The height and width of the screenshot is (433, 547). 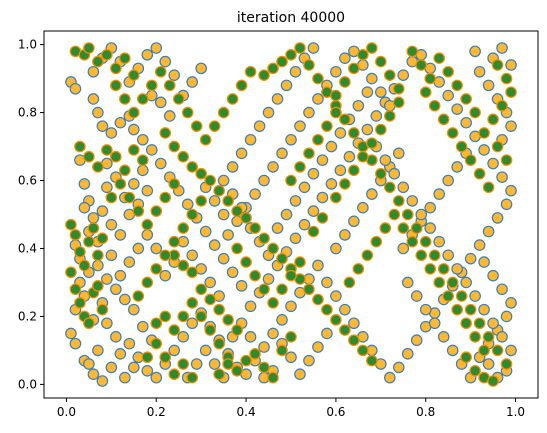 What do you see at coordinates (156, 412) in the screenshot?
I see `x-tick-label: 0.2` at bounding box center [156, 412].